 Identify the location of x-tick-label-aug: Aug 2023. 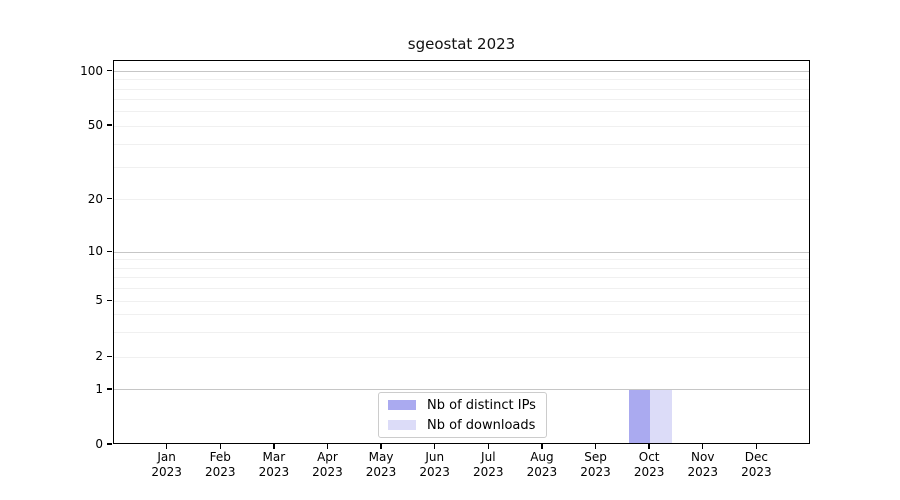
(542, 464).